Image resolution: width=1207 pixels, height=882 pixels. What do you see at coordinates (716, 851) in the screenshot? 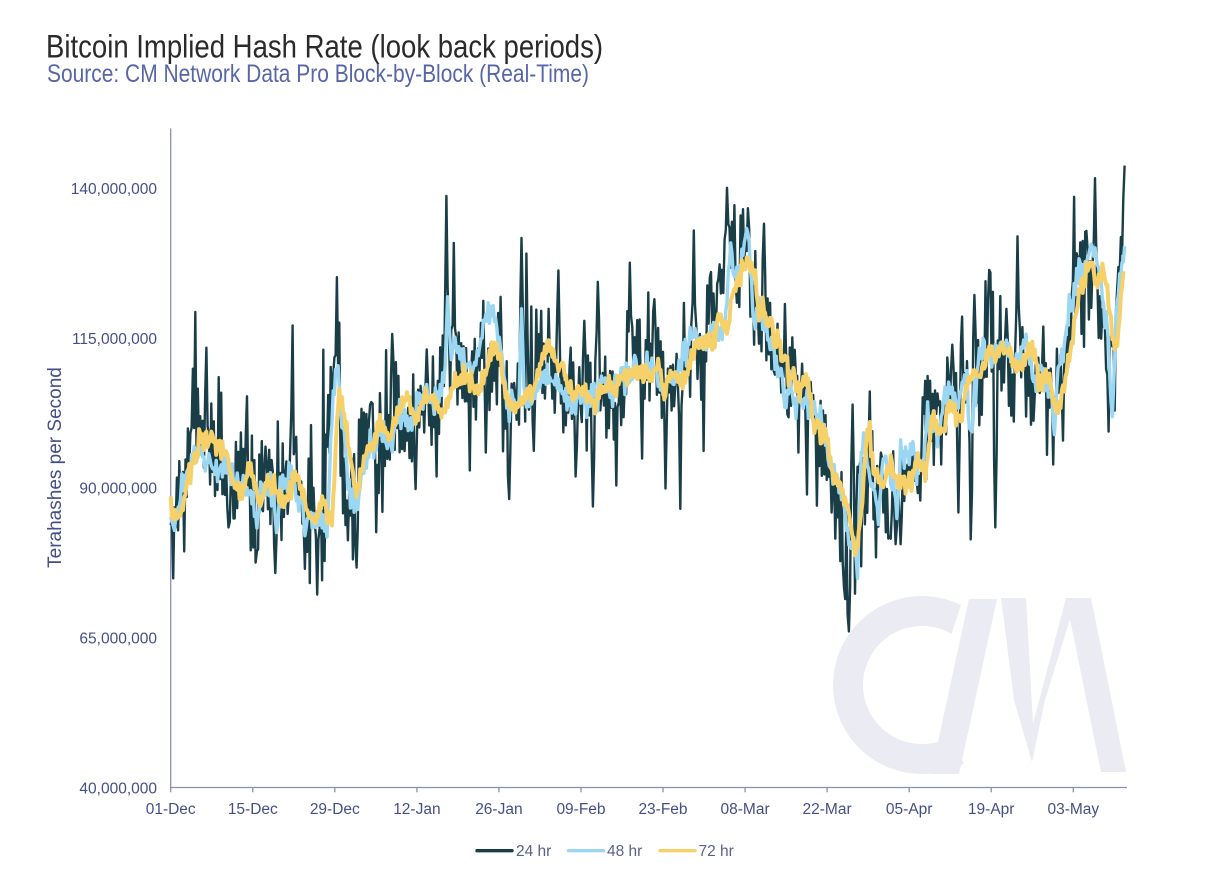
I see `svg-text: 72 hr` at bounding box center [716, 851].